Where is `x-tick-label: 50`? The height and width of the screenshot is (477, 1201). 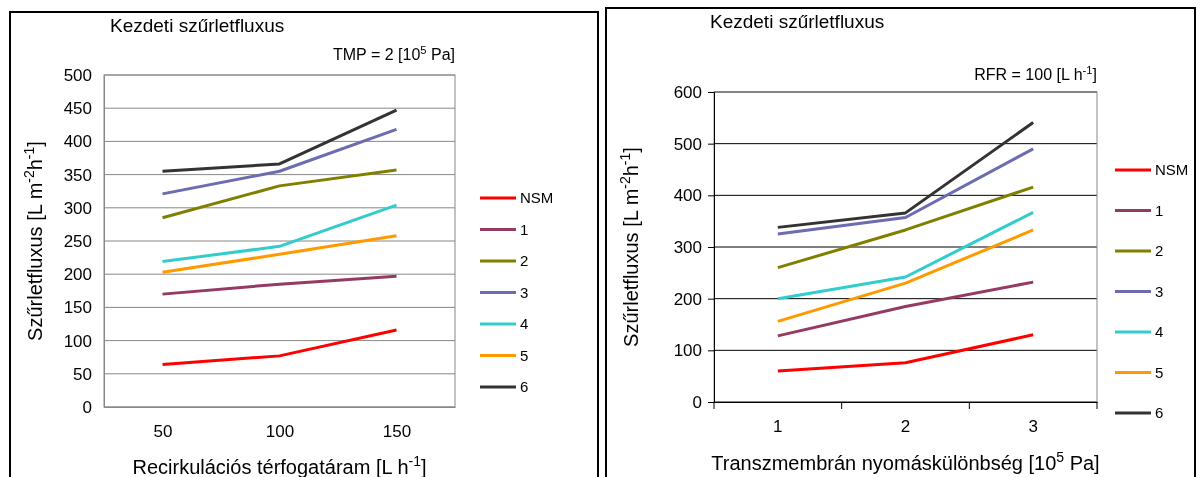
x-tick-label: 50 is located at coordinates (163, 432).